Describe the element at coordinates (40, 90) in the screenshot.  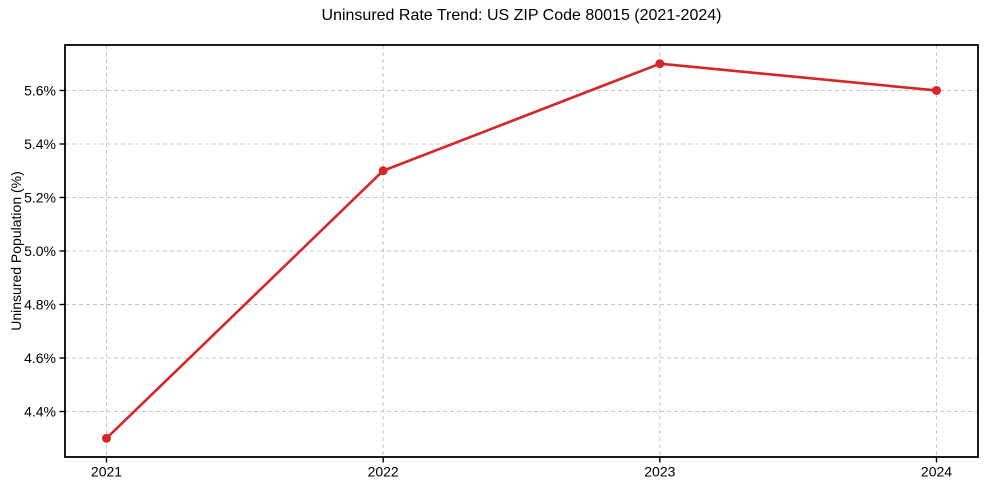
I see `y-tick-label: 5.6%` at that location.